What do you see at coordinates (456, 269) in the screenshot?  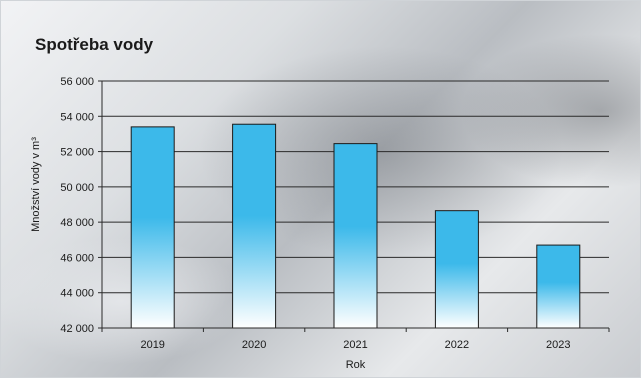 I see `bar-2022` at bounding box center [456, 269].